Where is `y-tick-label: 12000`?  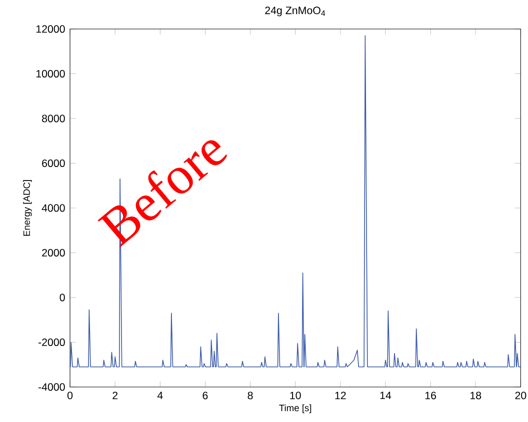
y-tick-label: 12000 is located at coordinates (50, 29).